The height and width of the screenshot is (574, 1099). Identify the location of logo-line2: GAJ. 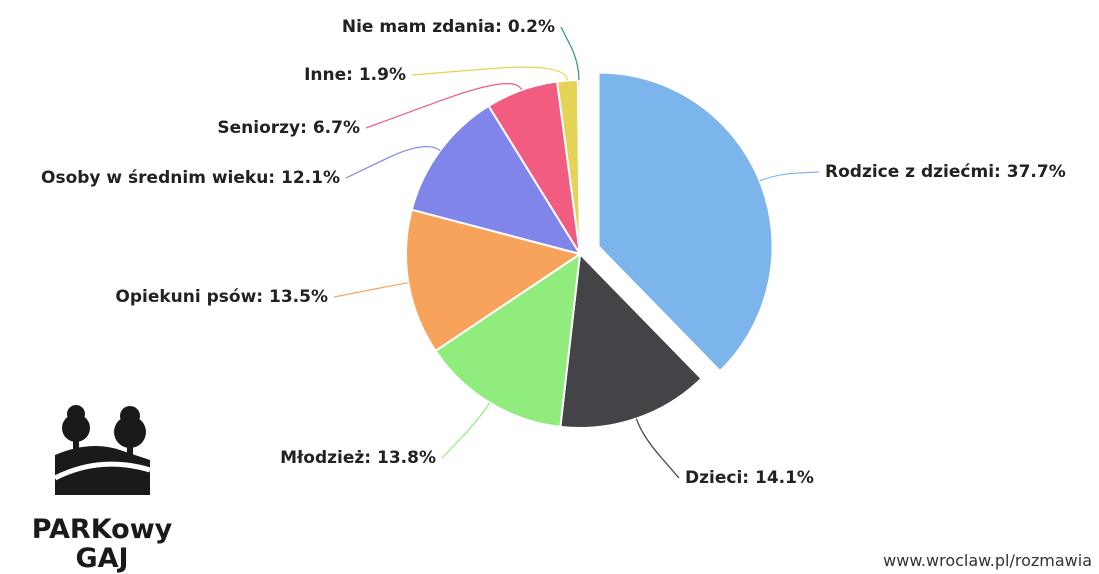
(101, 558).